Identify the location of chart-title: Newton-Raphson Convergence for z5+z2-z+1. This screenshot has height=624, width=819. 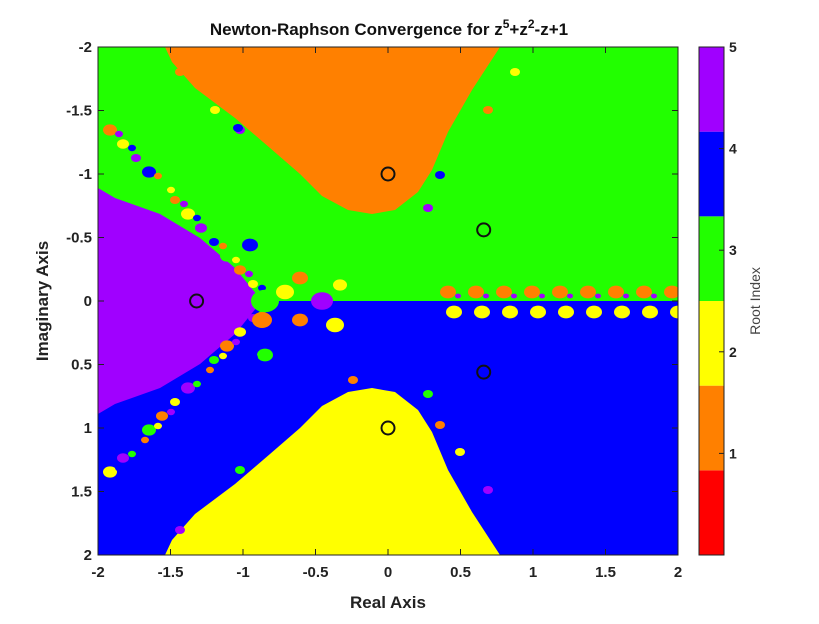
(389, 28).